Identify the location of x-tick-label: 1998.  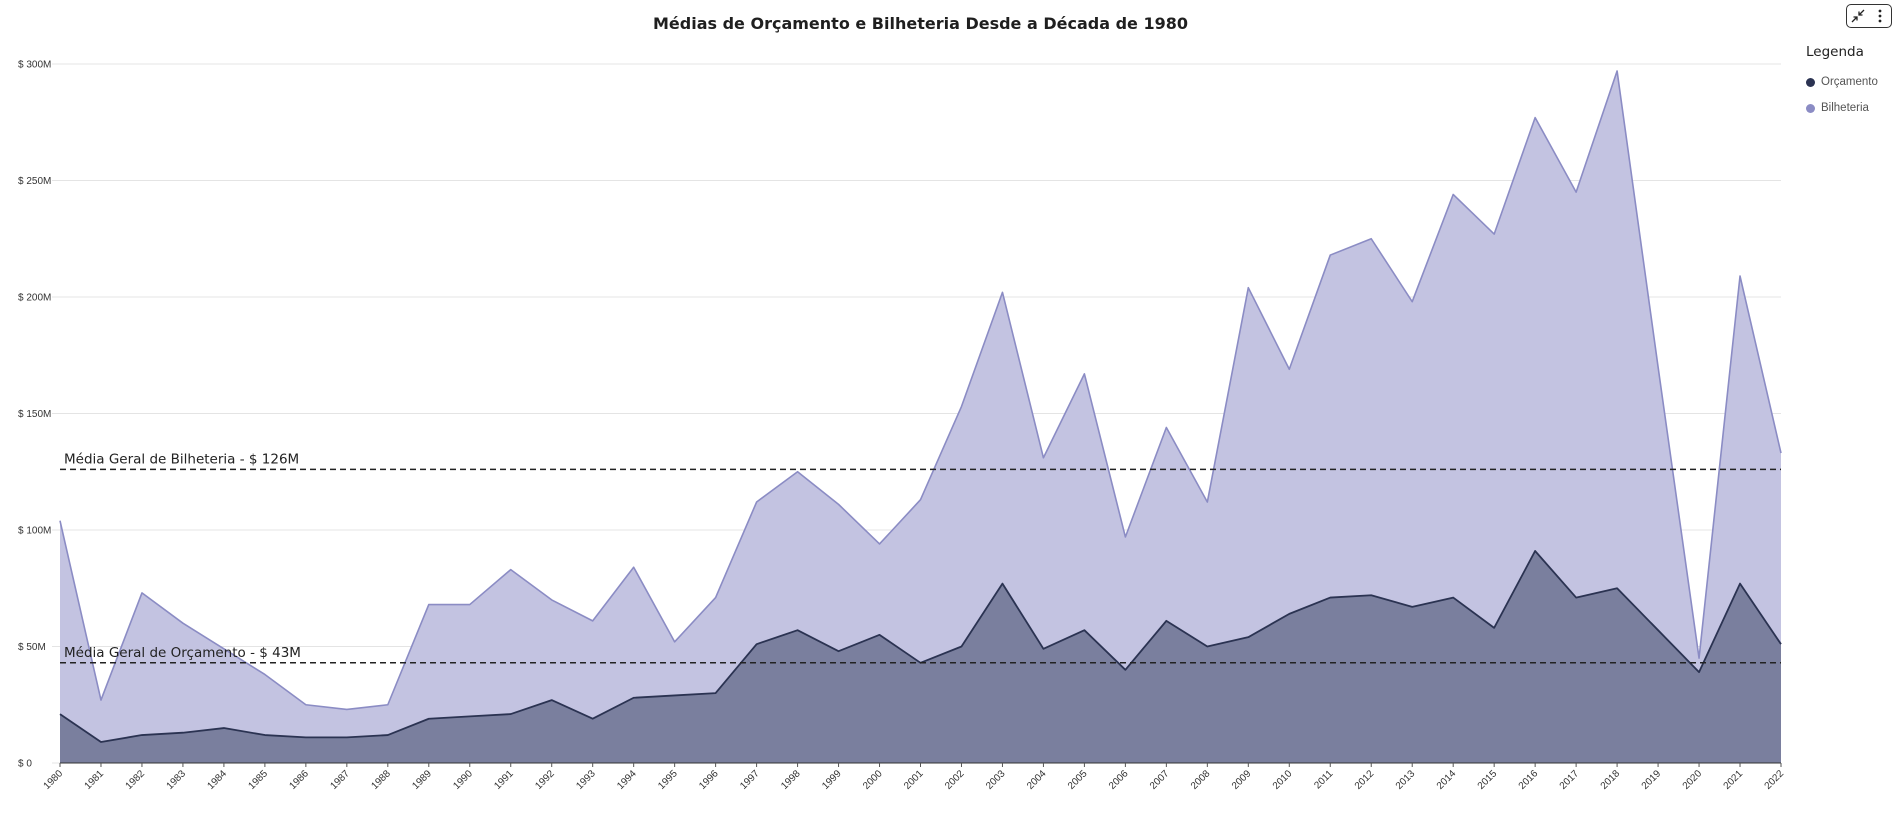
(791, 780).